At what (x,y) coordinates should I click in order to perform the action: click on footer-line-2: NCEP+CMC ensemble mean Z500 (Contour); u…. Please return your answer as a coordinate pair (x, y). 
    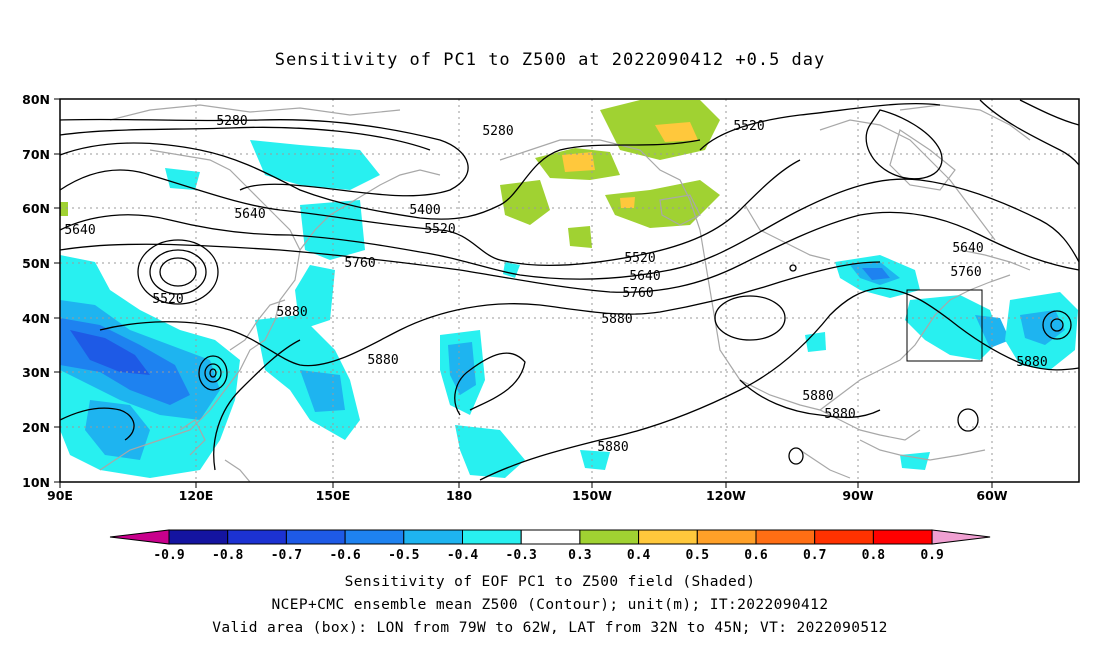
    Looking at the image, I should click on (550, 605).